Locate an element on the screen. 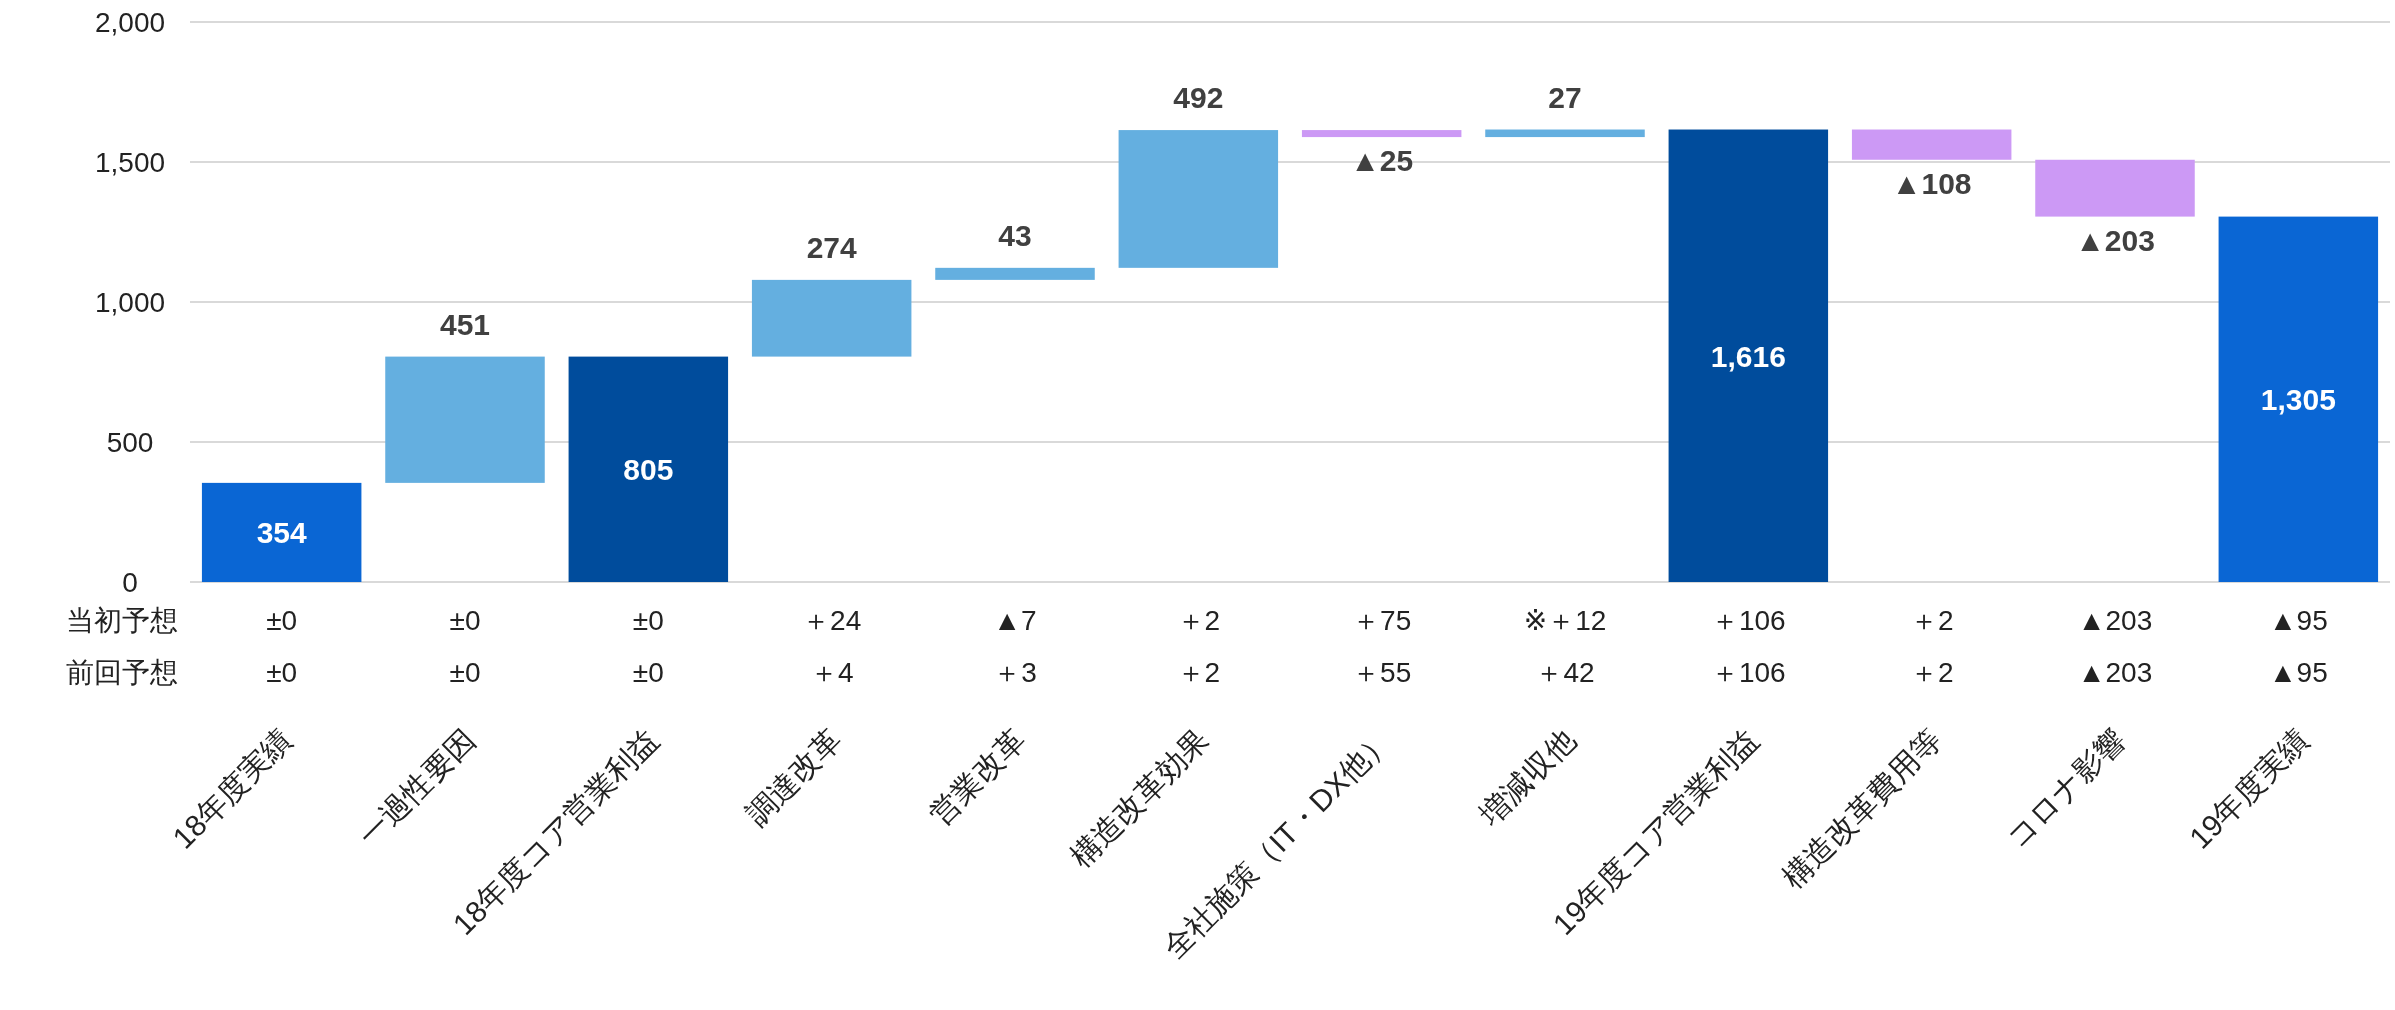 This screenshot has height=1010, width=2395. text: ▲7 is located at coordinates (1015, 620).